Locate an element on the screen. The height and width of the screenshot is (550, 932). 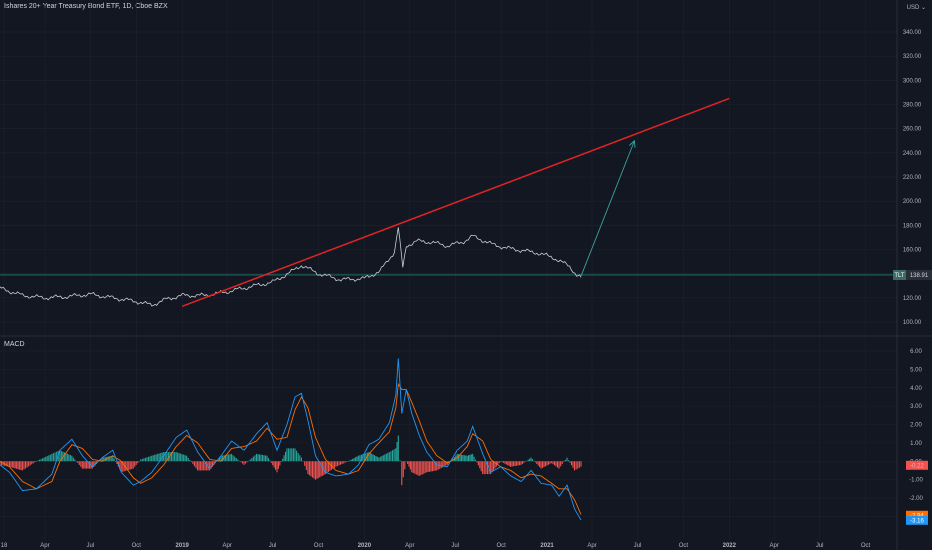
time-tick-label: Jul is located at coordinates (91, 546).